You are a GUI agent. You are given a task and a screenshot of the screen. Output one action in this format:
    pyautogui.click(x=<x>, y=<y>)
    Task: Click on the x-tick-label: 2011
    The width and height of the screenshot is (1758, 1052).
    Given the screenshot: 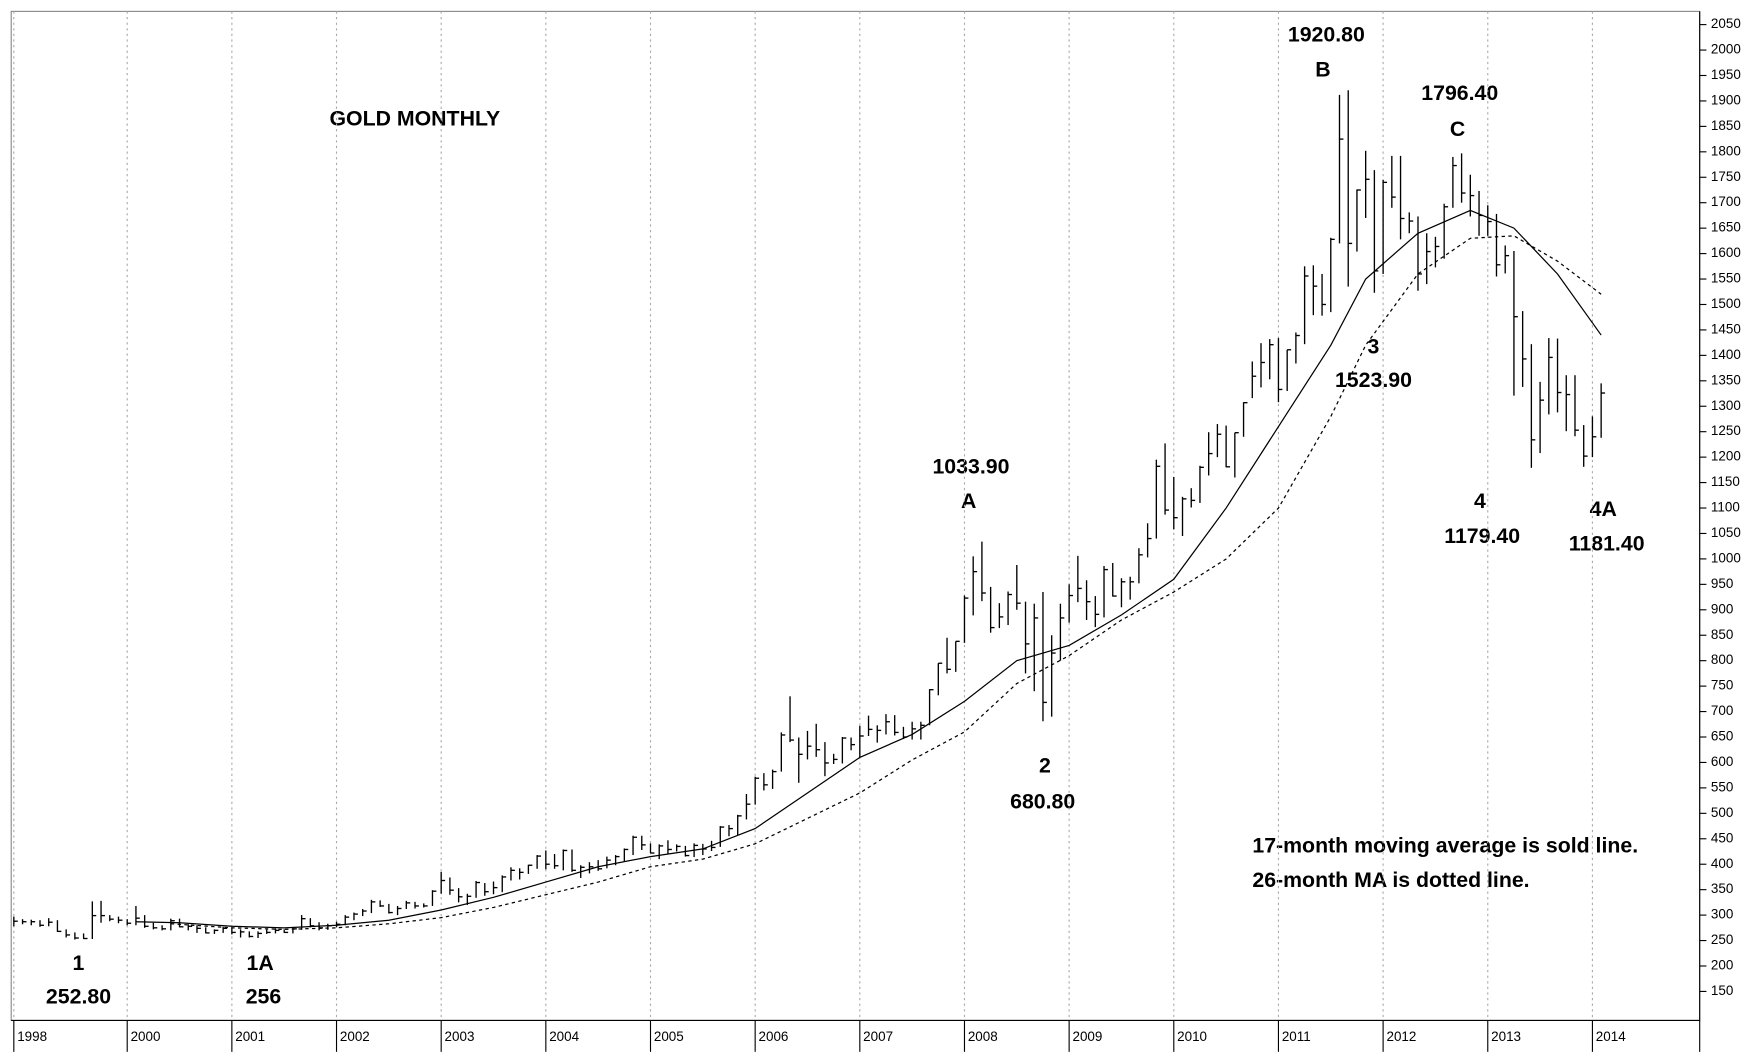 What is the action you would take?
    pyautogui.click(x=1296, y=1036)
    